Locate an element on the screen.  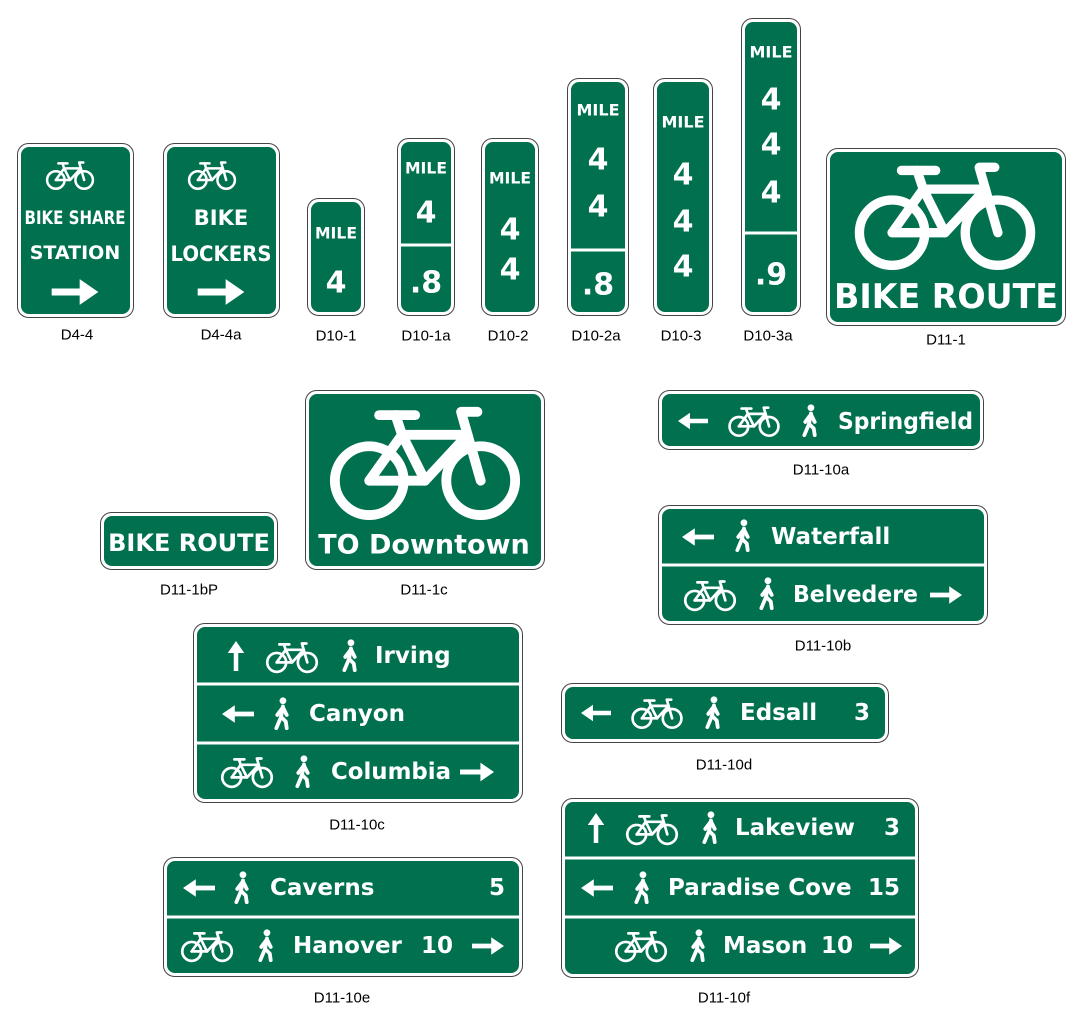
sign-text: BIKE SHARE is located at coordinates (75, 218).